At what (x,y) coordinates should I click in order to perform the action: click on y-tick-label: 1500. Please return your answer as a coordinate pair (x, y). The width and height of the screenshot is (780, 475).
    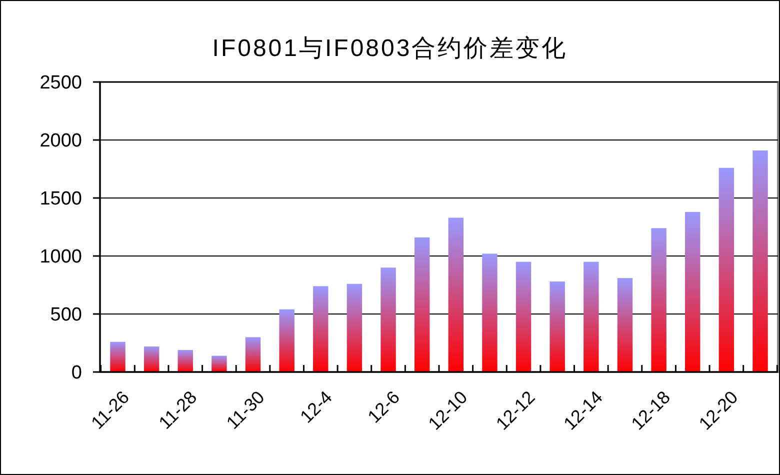
    Looking at the image, I should click on (61, 199).